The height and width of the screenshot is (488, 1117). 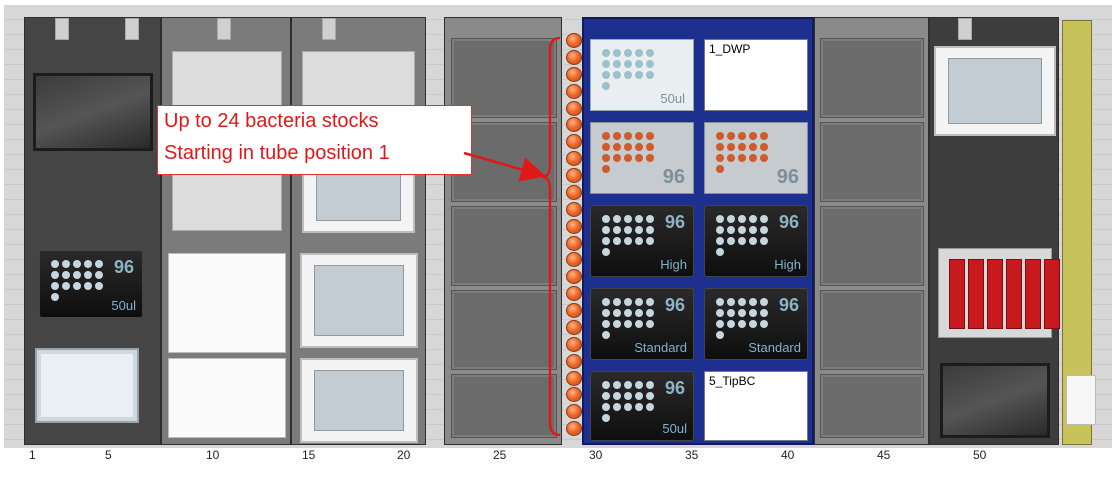 What do you see at coordinates (980, 455) in the screenshot?
I see `axis-tick-label: 50` at bounding box center [980, 455].